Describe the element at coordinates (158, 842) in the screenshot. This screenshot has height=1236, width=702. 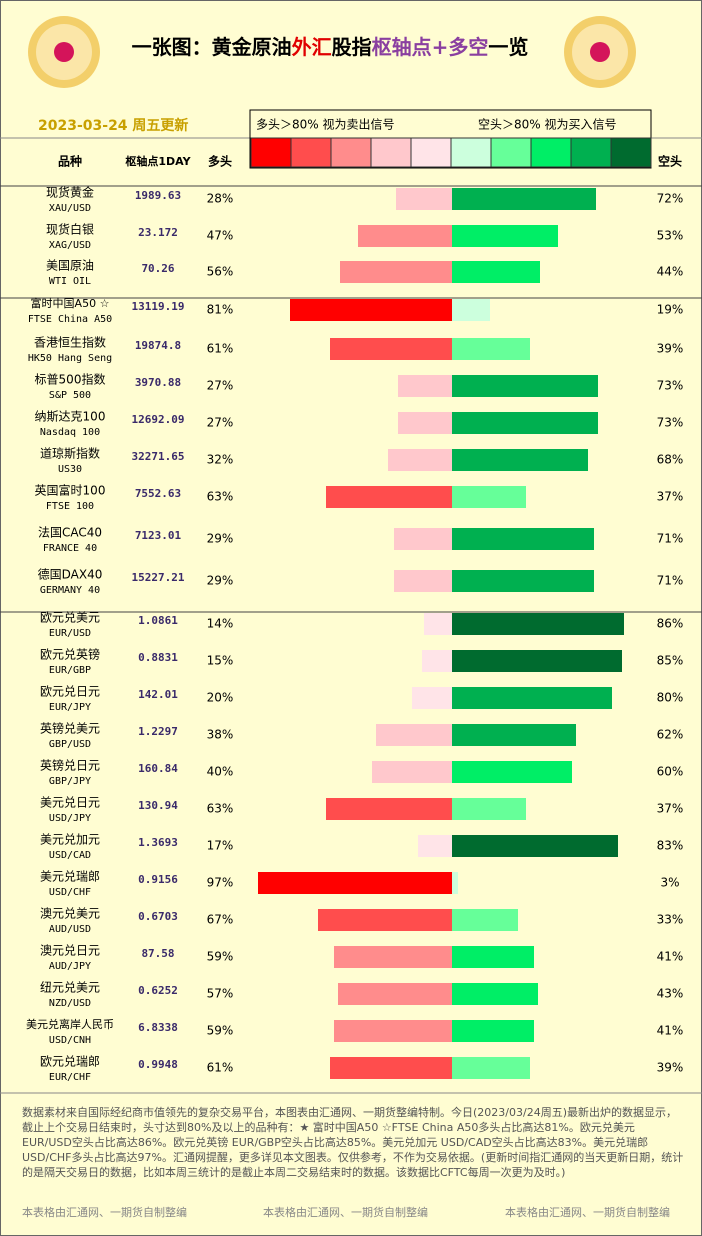
I see `pivot: 1.3693` at that location.